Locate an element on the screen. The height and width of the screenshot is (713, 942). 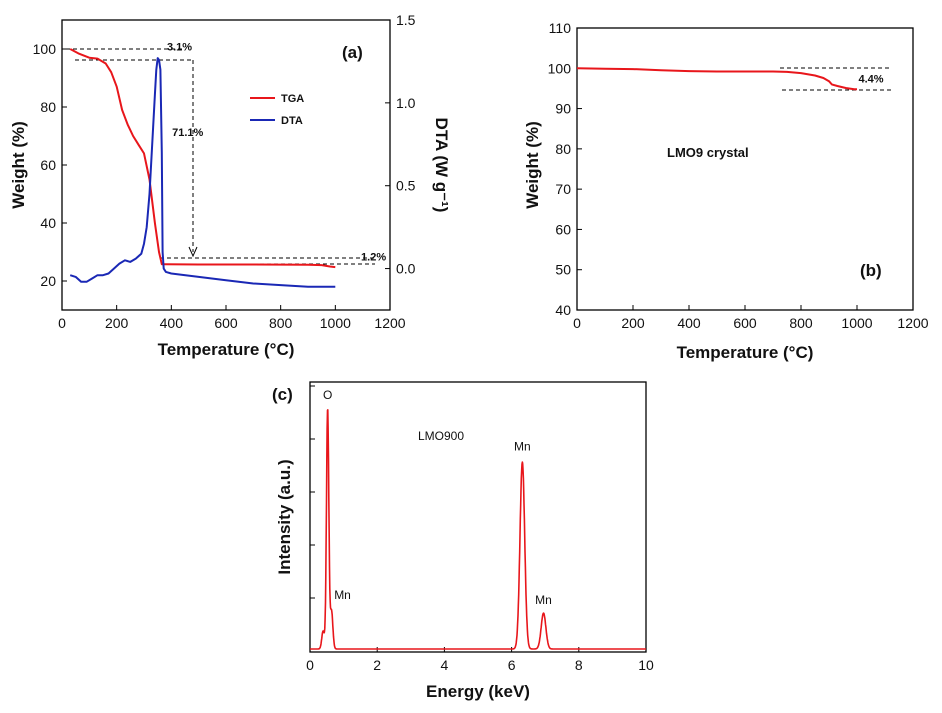
panel-b-y-tick-label: 80 is located at coordinates (563, 149).